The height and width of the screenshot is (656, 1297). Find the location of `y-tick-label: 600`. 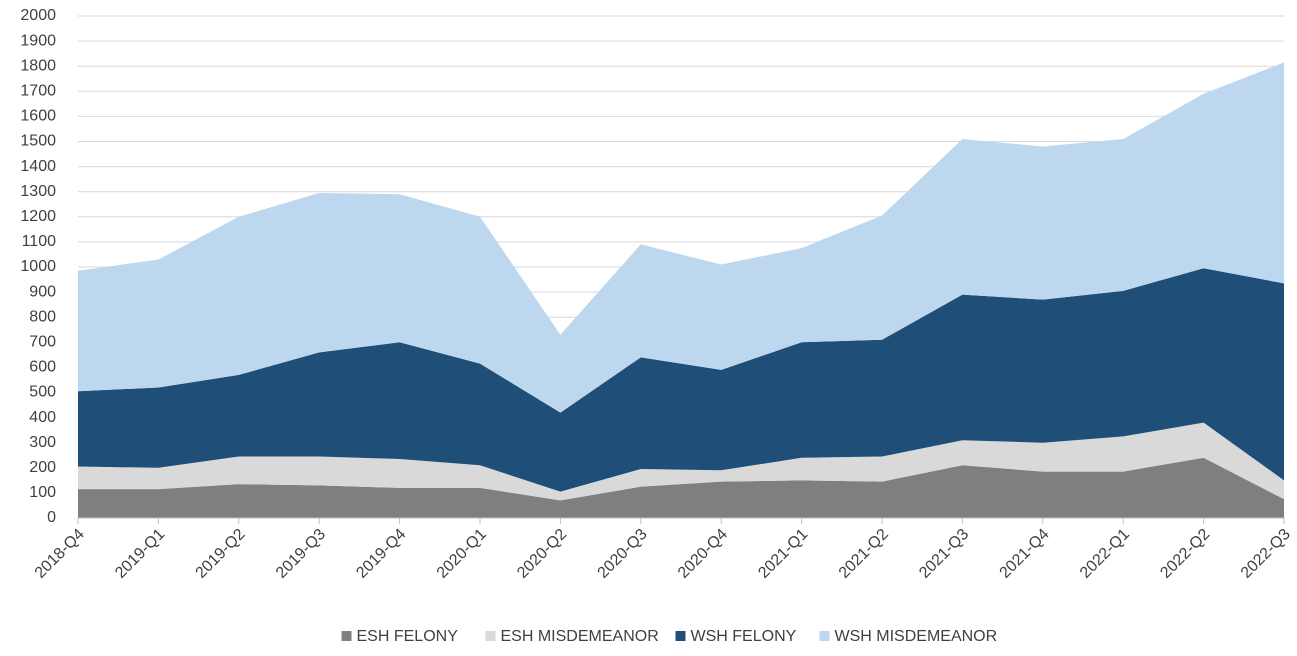

y-tick-label: 600 is located at coordinates (42, 367).